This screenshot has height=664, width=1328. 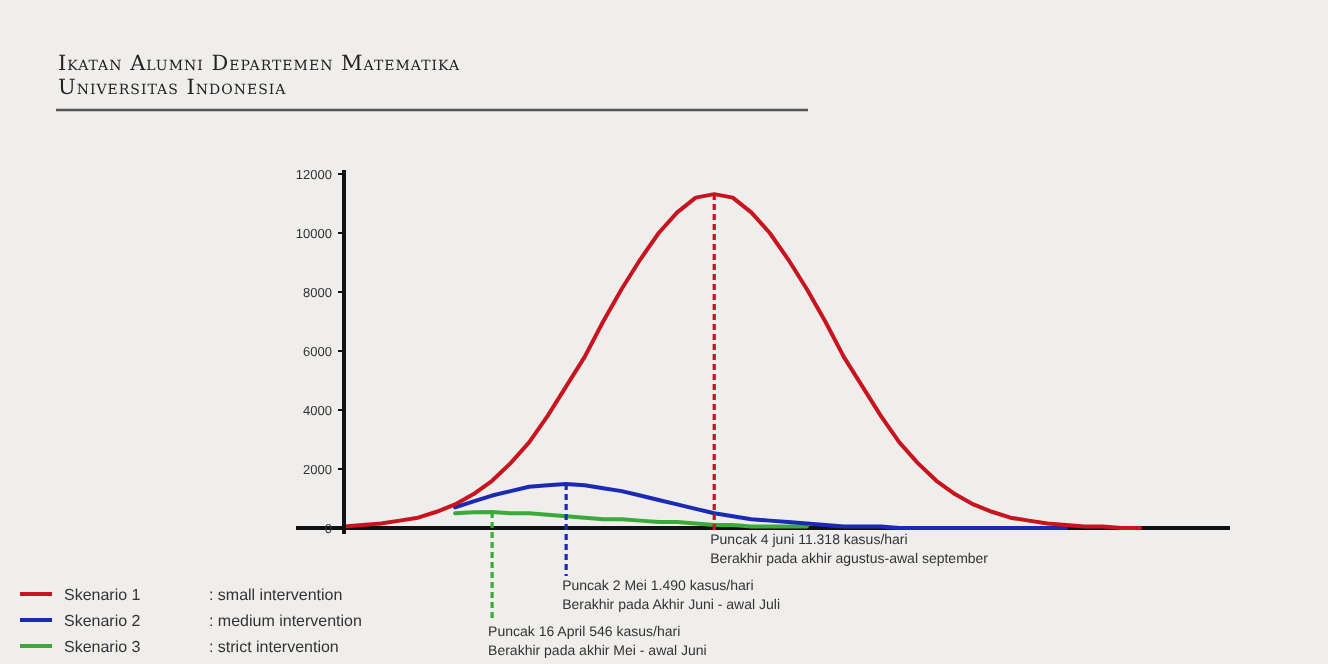 What do you see at coordinates (203, 594) in the screenshot?
I see `legend-label: Skenario 1 : small intervention` at bounding box center [203, 594].